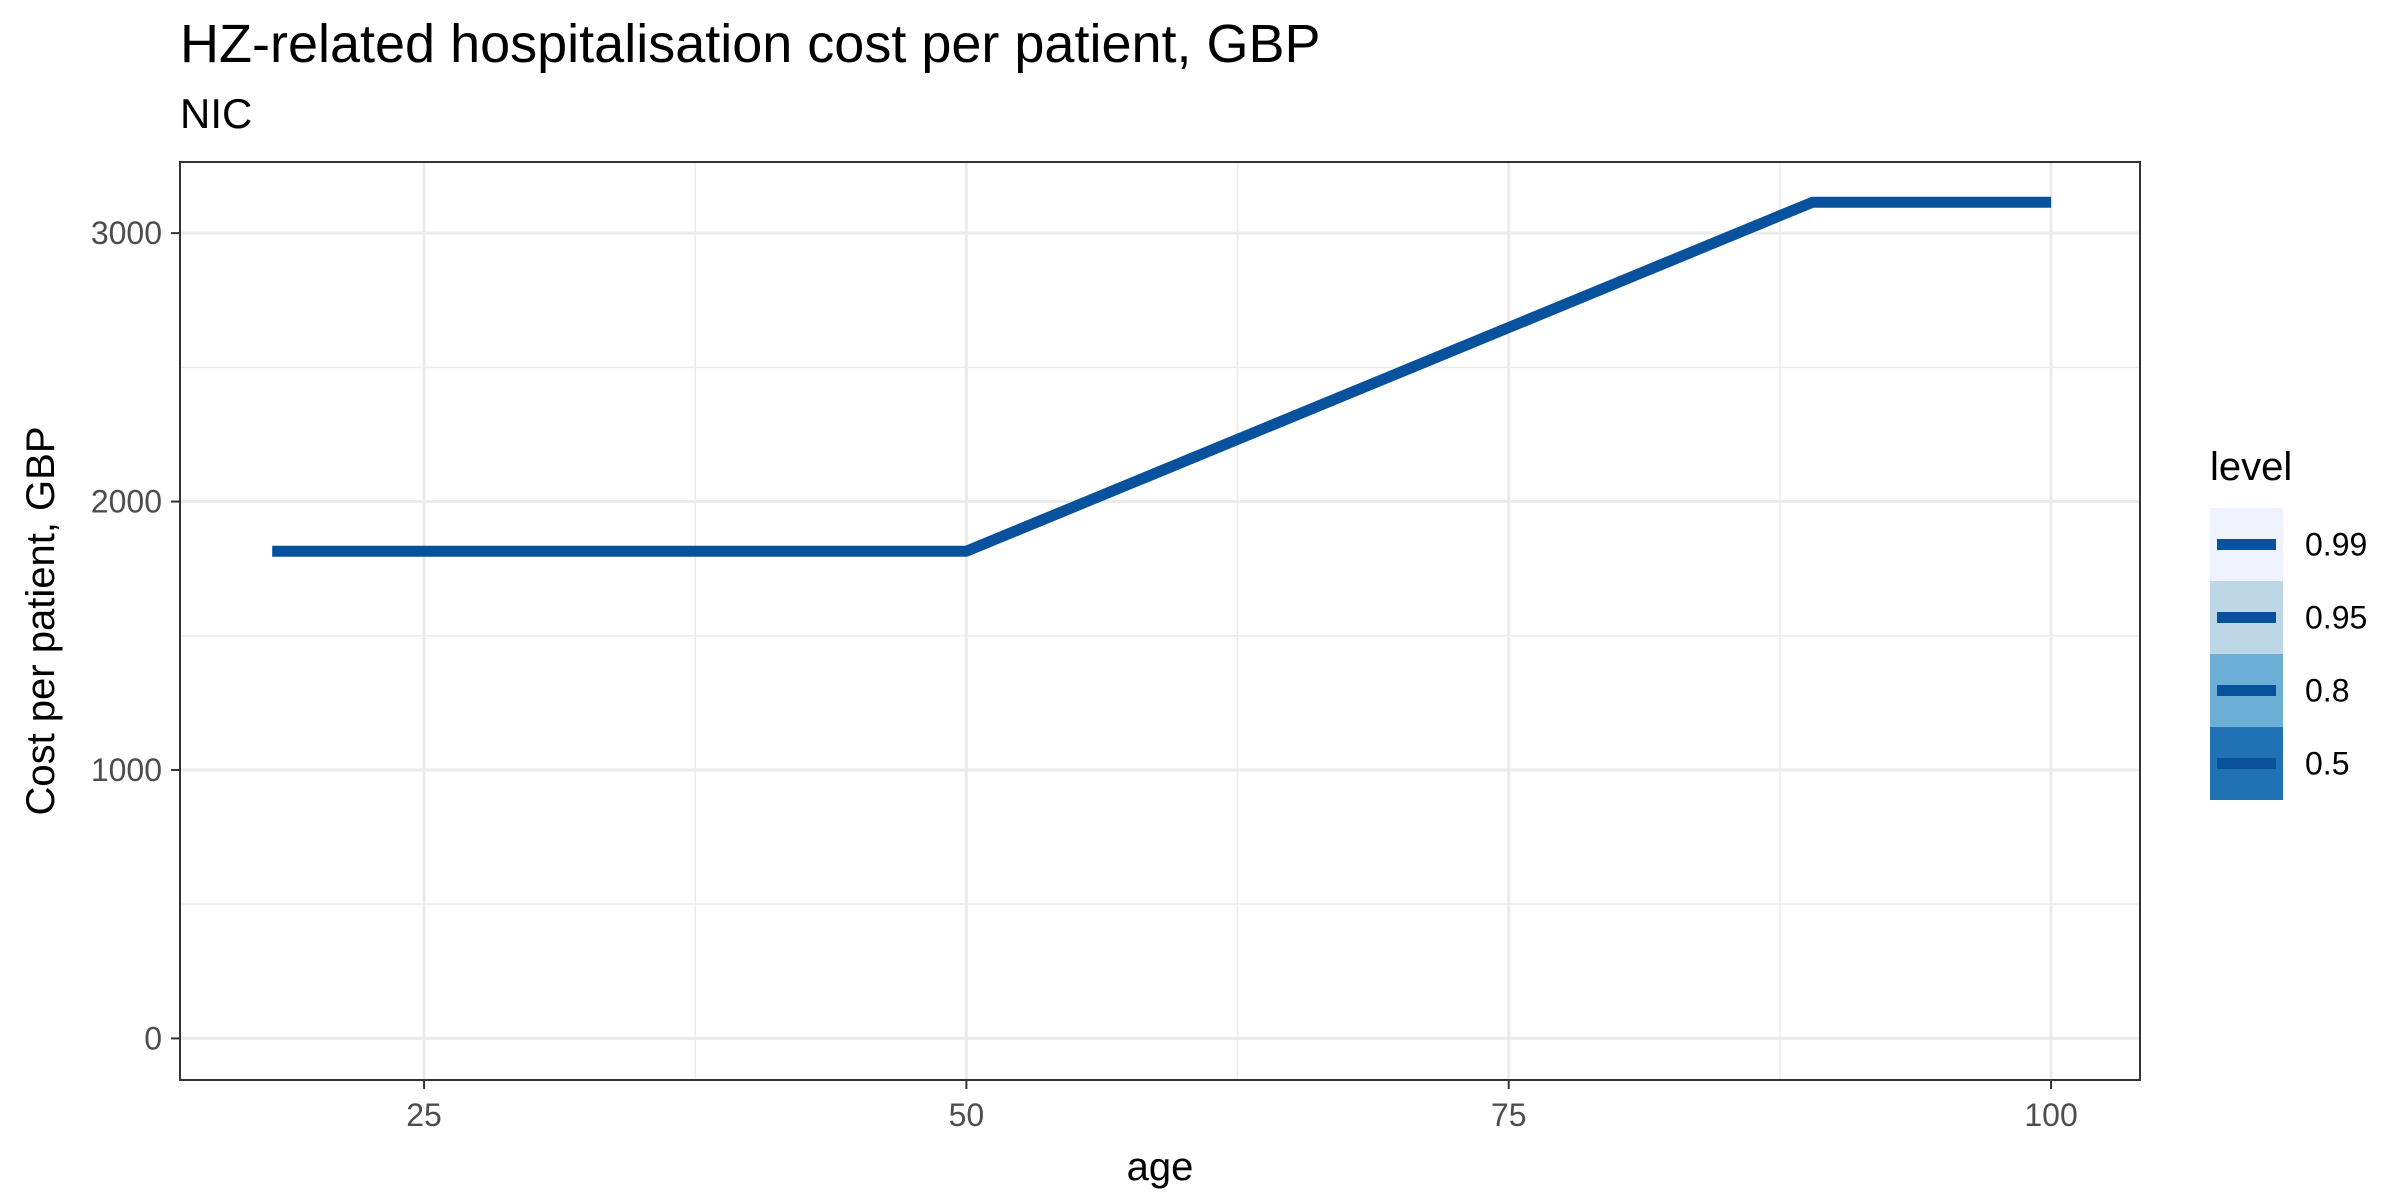  What do you see at coordinates (424, 1115) in the screenshot?
I see `x-tick-label: 25` at bounding box center [424, 1115].